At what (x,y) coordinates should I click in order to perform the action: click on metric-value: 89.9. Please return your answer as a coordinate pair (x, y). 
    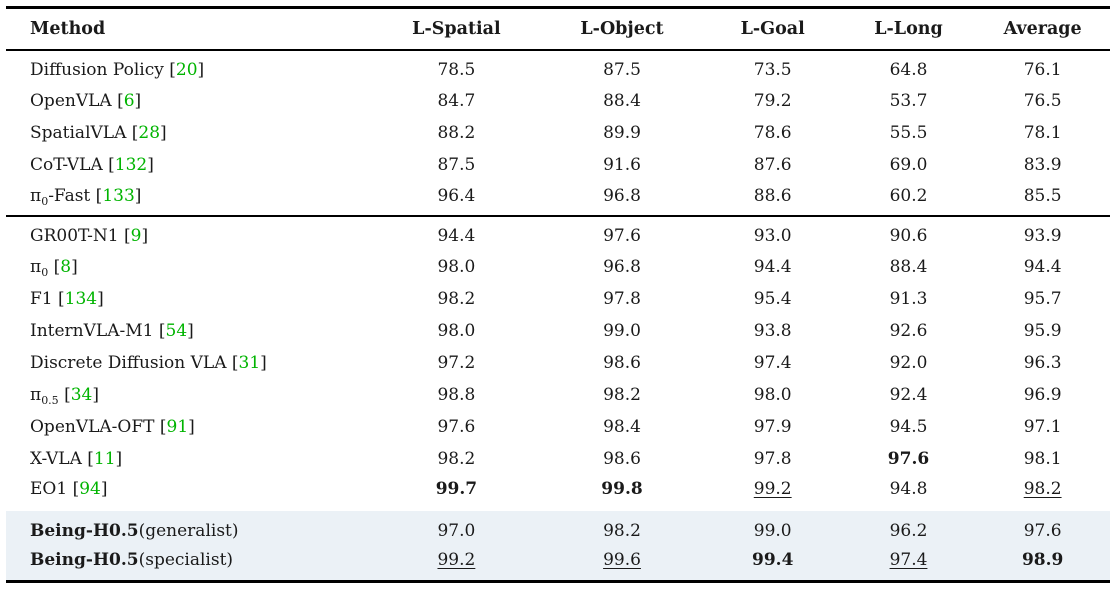
    Looking at the image, I should click on (622, 132).